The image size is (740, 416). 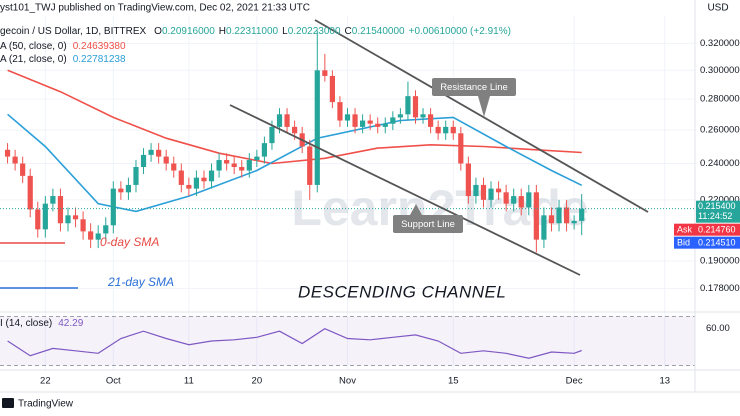 I want to click on ask-price: 0.214760, so click(x=717, y=230).